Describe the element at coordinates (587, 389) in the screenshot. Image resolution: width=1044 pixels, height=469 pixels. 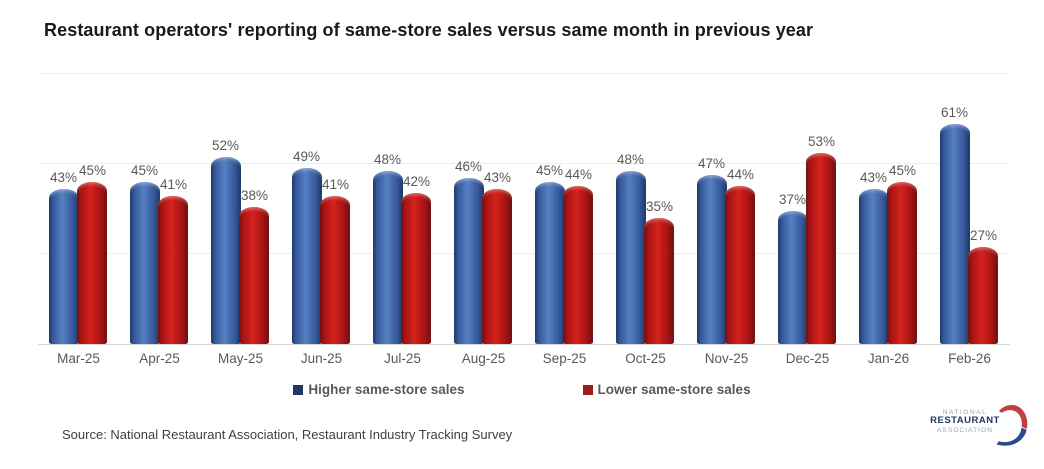
I see `legend-marker-lower-icon` at that location.